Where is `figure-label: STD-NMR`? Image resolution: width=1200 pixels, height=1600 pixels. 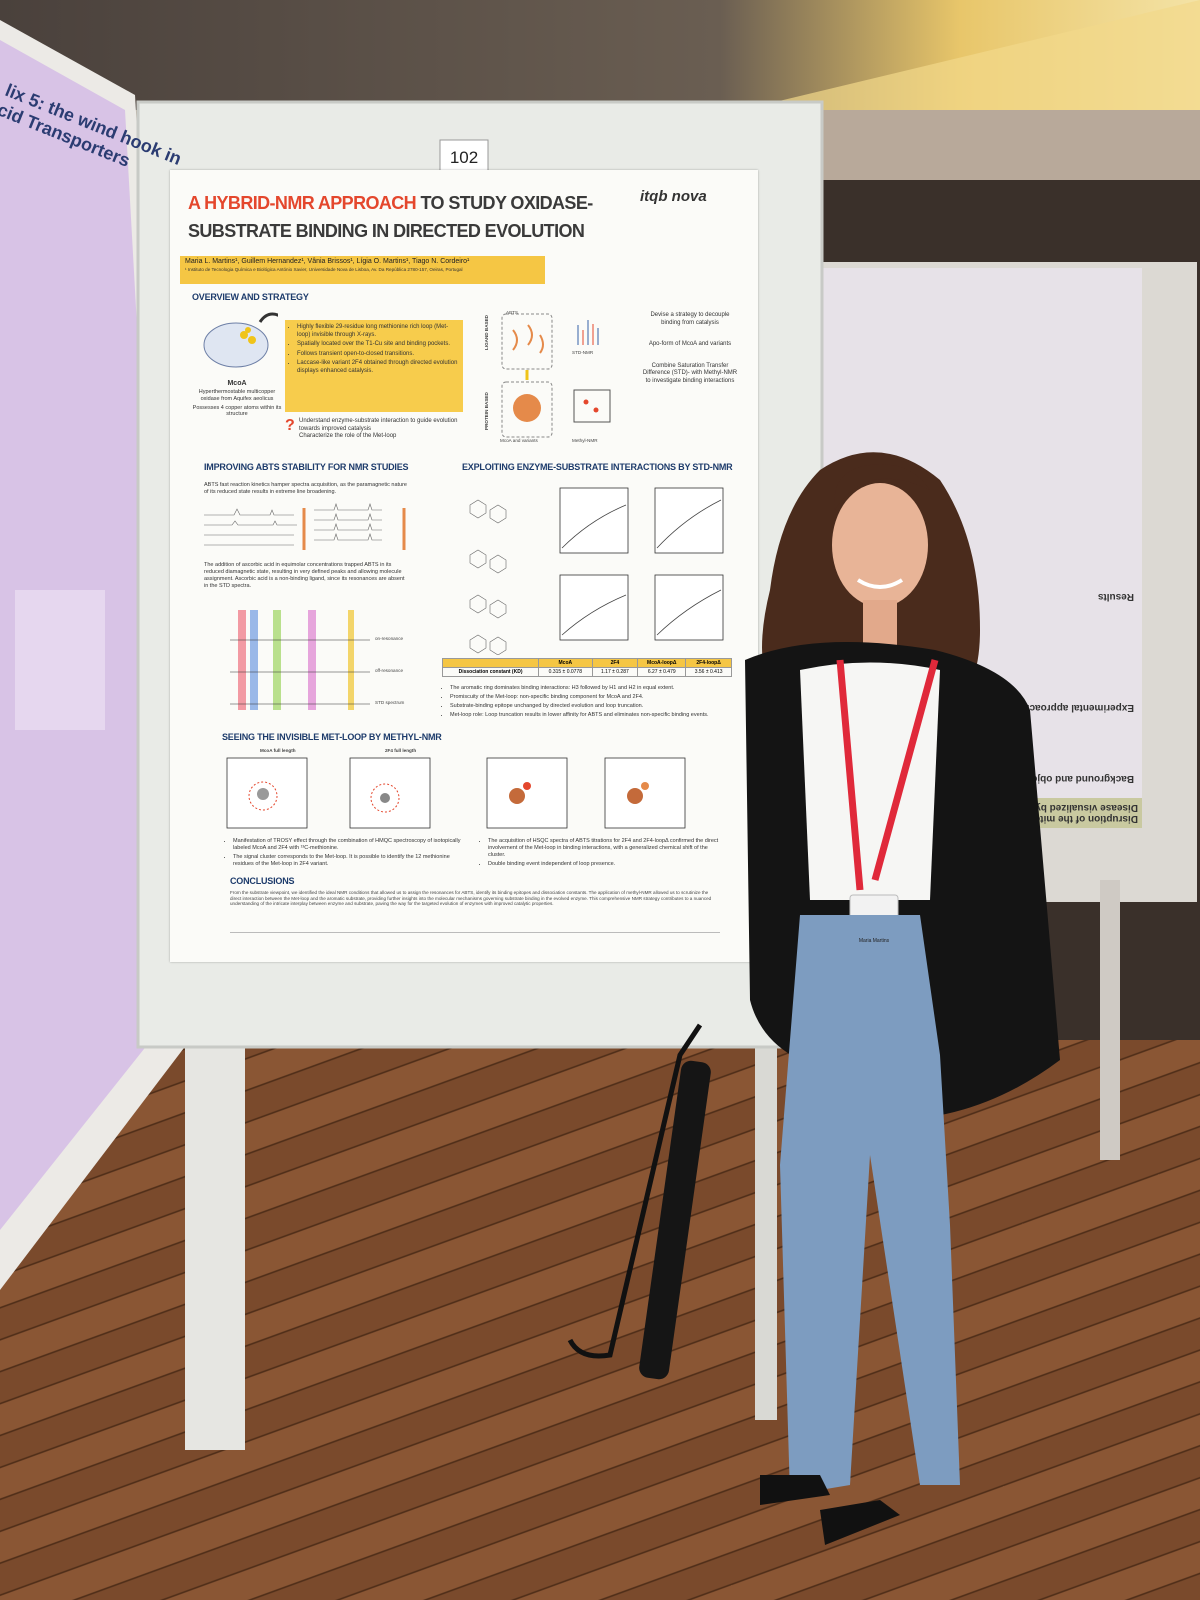
figure-label: STD-NMR is located at coordinates (583, 352).